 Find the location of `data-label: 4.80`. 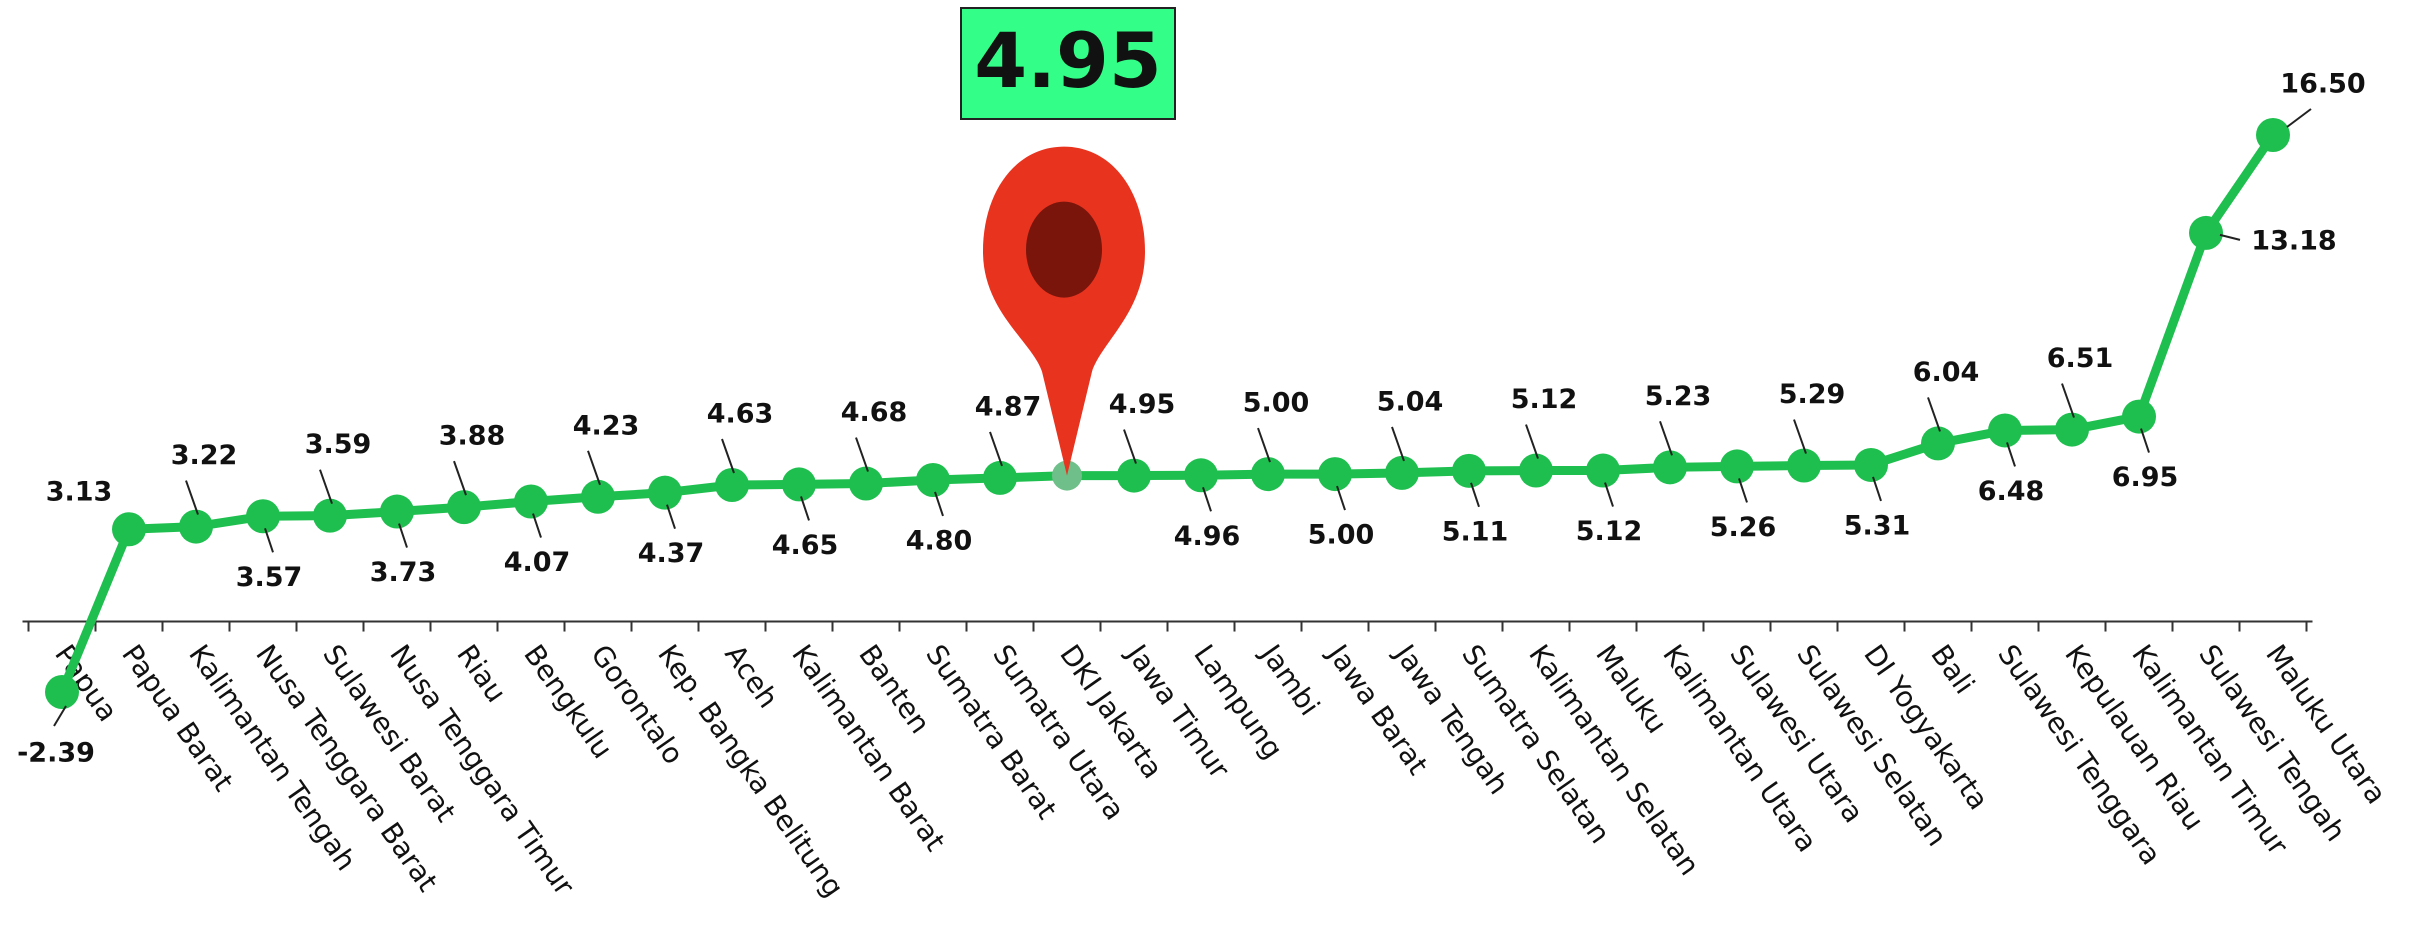

data-label: 4.80 is located at coordinates (939, 540).